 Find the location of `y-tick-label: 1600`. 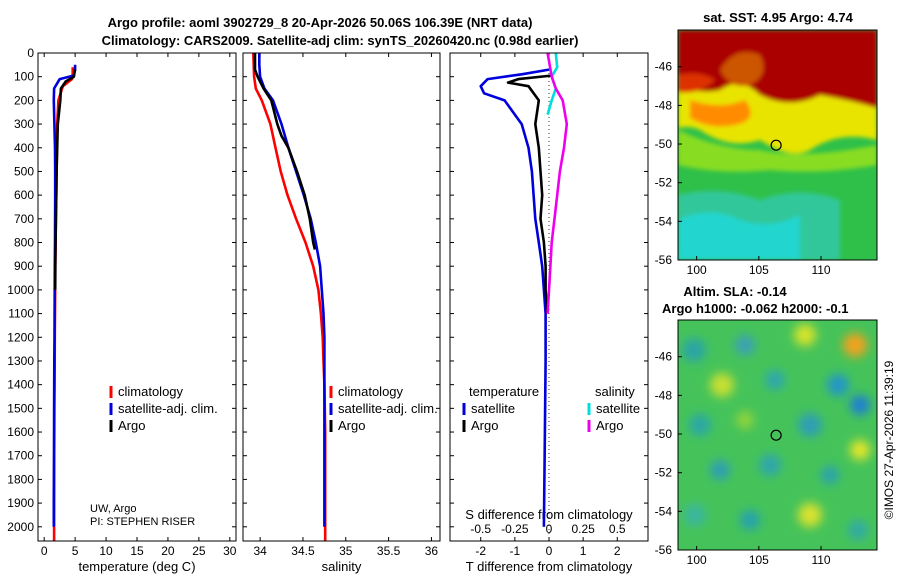

y-tick-label: 1600 is located at coordinates (20, 432).